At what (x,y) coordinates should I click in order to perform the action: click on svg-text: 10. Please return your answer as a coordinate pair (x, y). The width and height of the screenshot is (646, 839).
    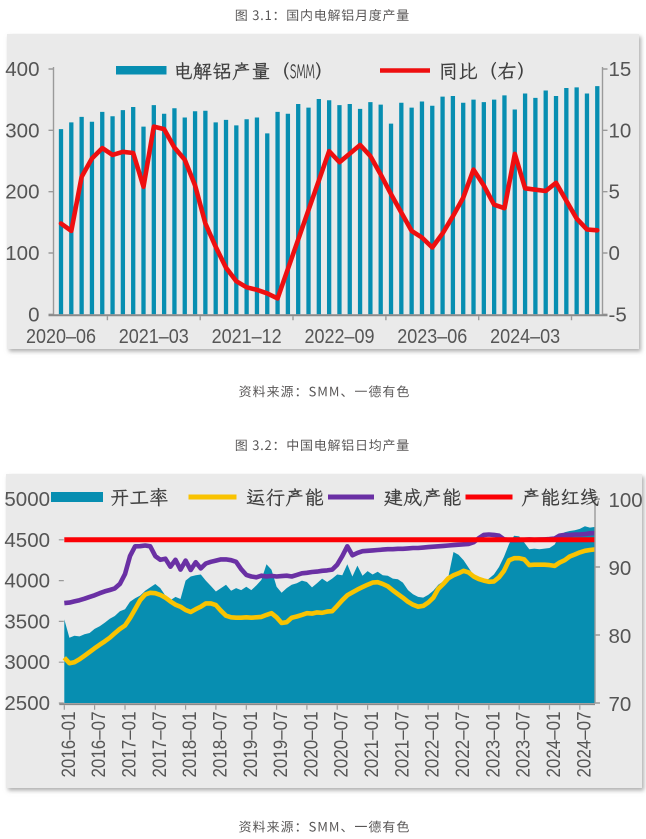
    Looking at the image, I should click on (620, 130).